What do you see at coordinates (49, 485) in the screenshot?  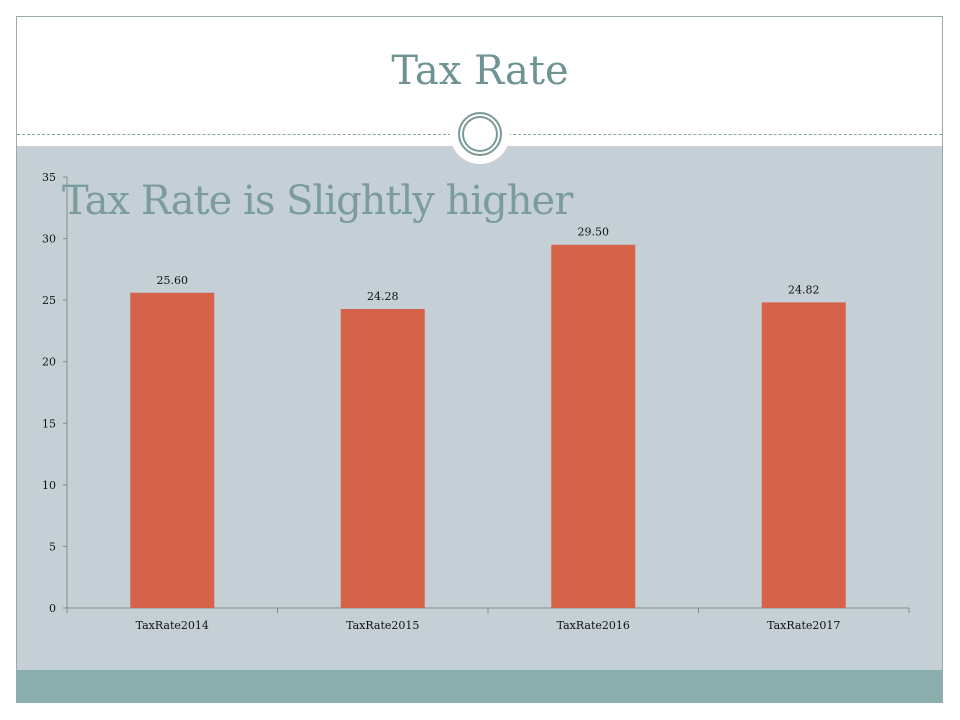 I see `y-tick-label: 10` at bounding box center [49, 485].